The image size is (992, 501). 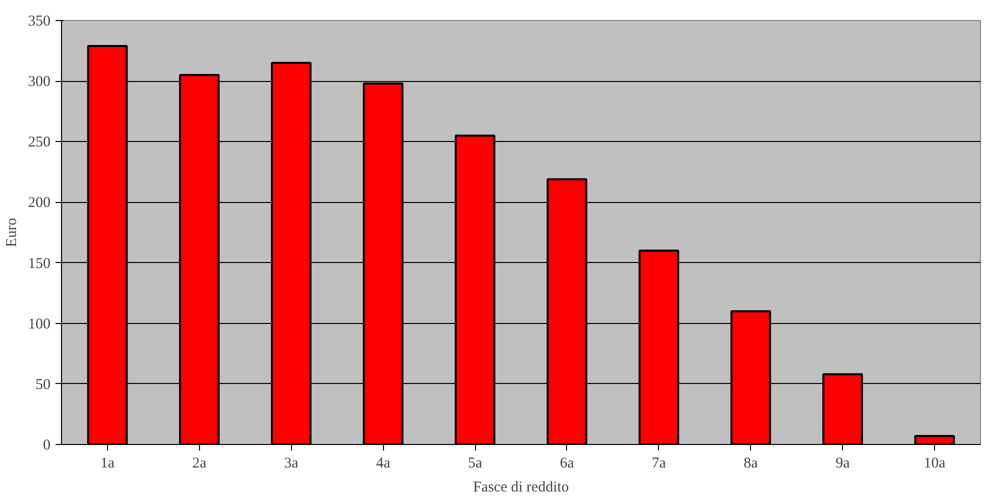 I want to click on x-tick-label: 9a, so click(x=843, y=464).